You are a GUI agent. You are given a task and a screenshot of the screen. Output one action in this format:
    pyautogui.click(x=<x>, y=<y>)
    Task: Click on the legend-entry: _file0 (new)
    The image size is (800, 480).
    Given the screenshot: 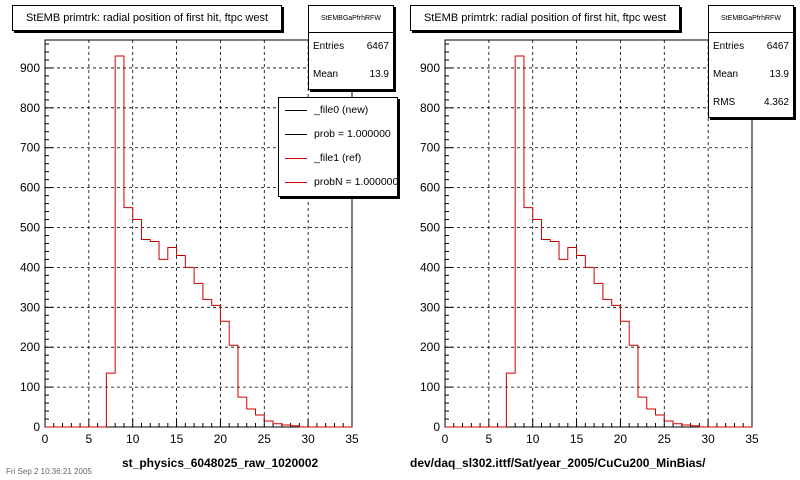 What is the action you would take?
    pyautogui.click(x=338, y=110)
    